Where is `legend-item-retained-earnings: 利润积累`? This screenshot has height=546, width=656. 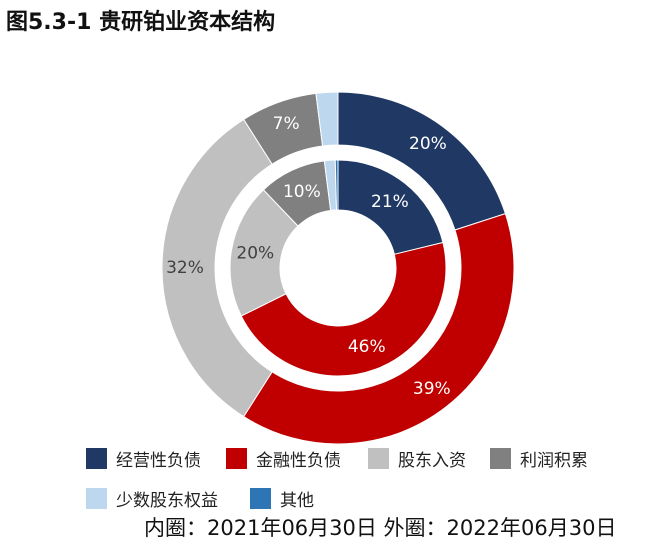 legend-item-retained-earnings: 利润积累 is located at coordinates (539, 458).